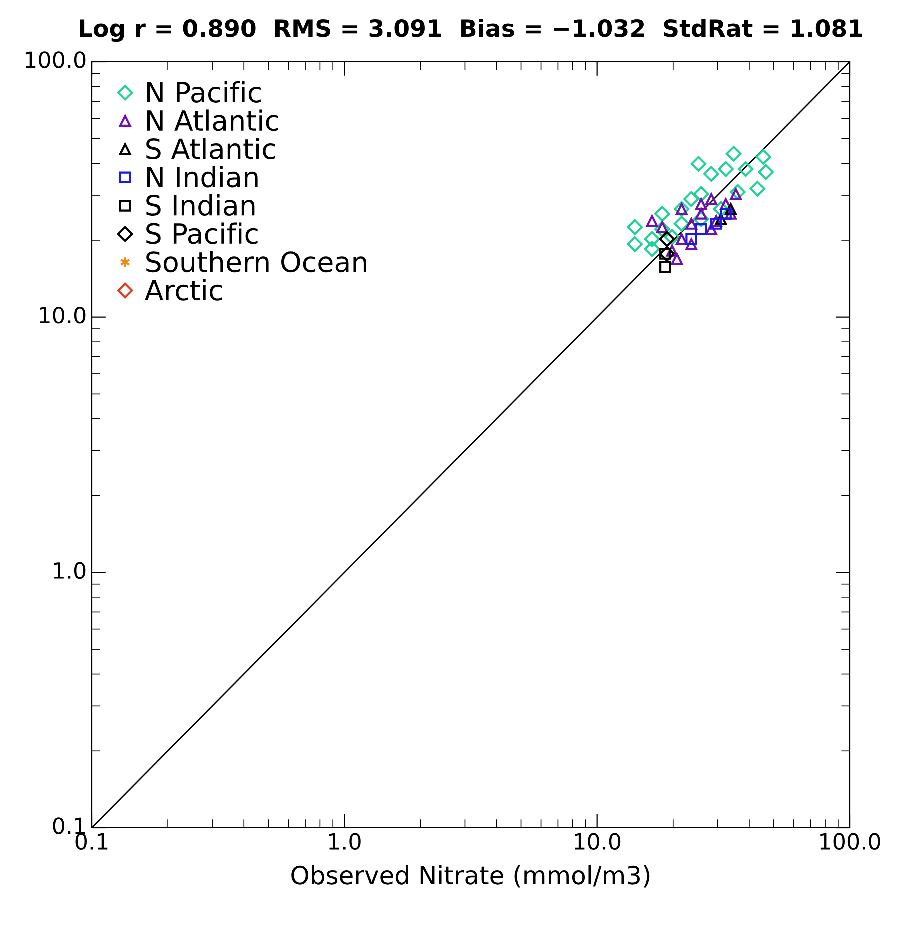 The width and height of the screenshot is (902, 927). I want to click on x-tick-label: 100.0, so click(850, 841).